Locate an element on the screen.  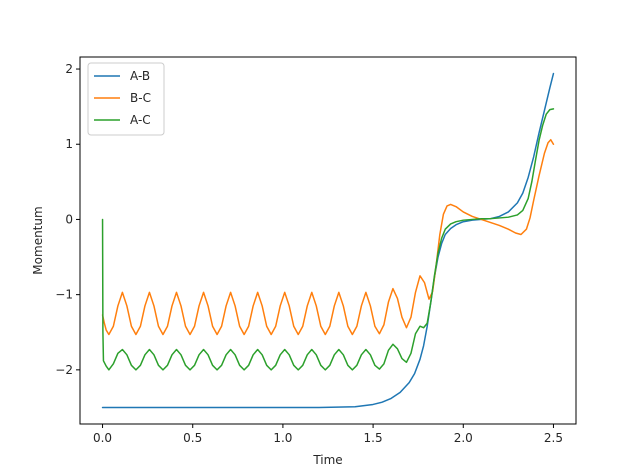
x-tick-label: 2.5 is located at coordinates (553, 438).